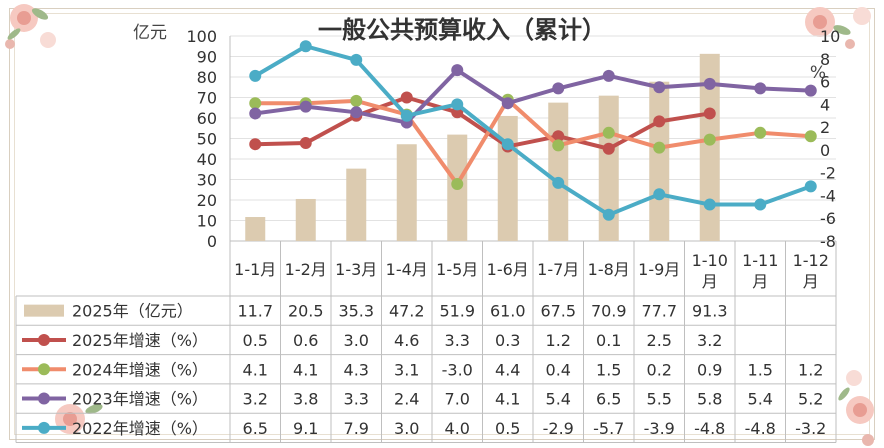  Describe the element at coordinates (508, 311) in the screenshot. I see `table-cell: 61.0` at that location.